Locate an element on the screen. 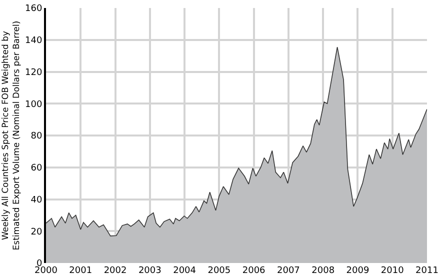 The image size is (441, 279). x-tick-label: 2004 is located at coordinates (184, 271).